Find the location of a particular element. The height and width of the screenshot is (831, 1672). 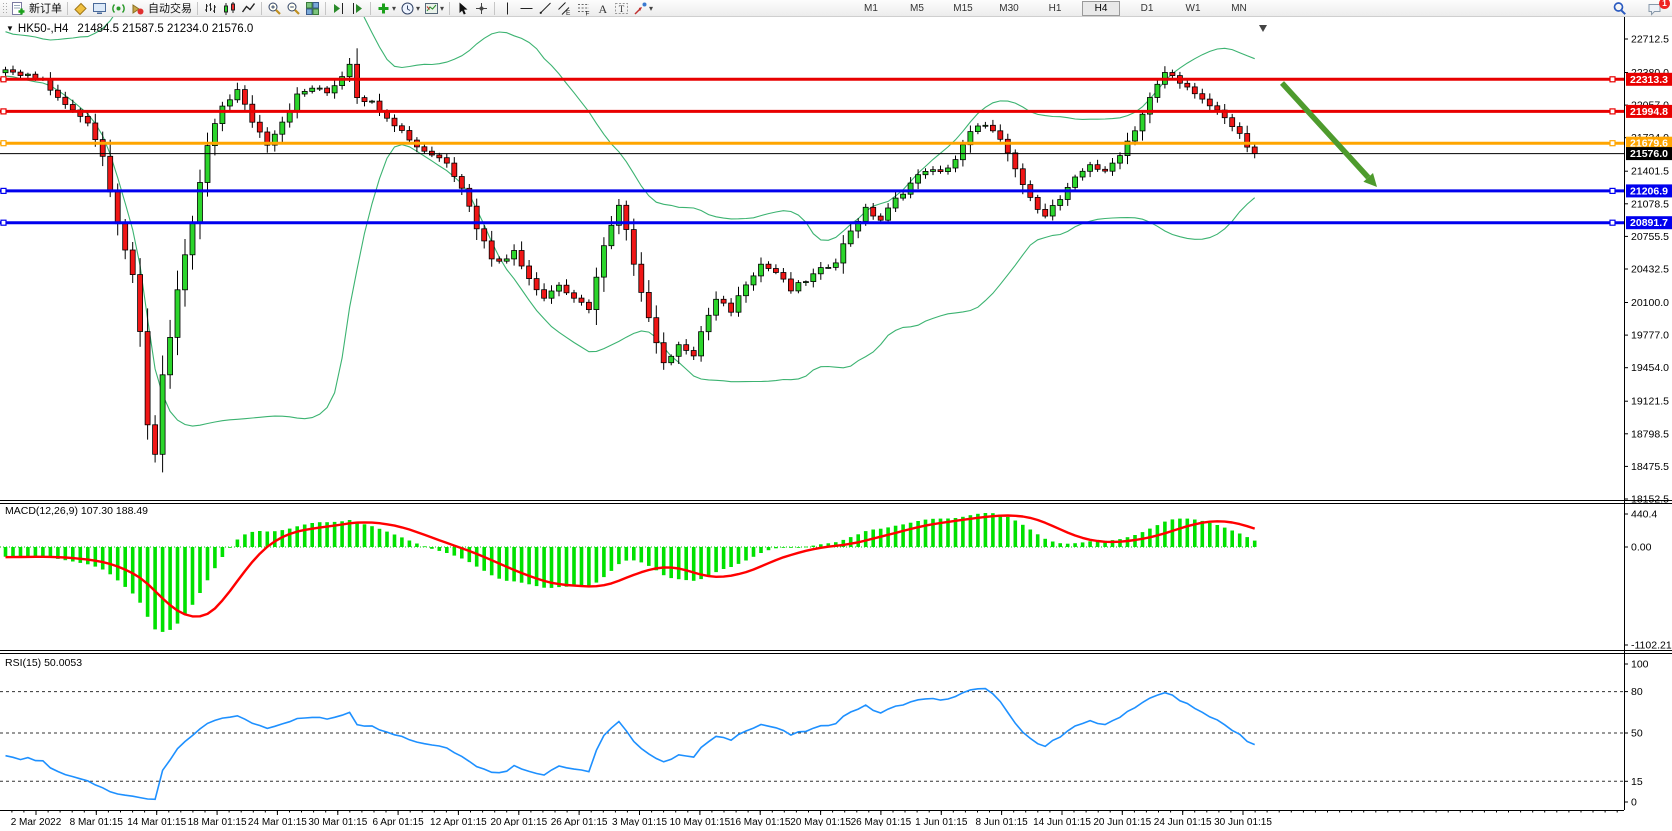

line-chart-button is located at coordinates (248, 8).